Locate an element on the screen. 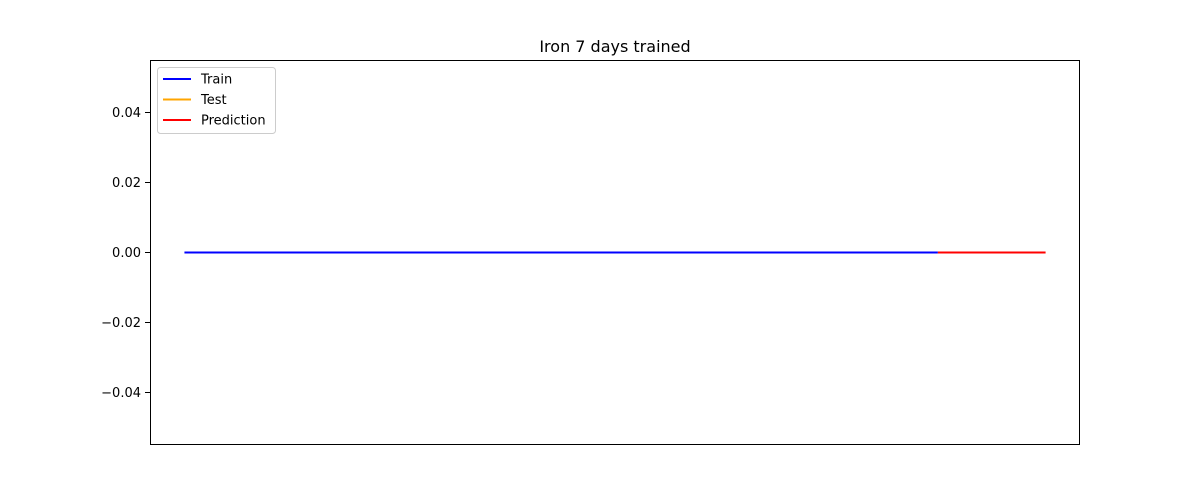  legend-box is located at coordinates (216, 100).